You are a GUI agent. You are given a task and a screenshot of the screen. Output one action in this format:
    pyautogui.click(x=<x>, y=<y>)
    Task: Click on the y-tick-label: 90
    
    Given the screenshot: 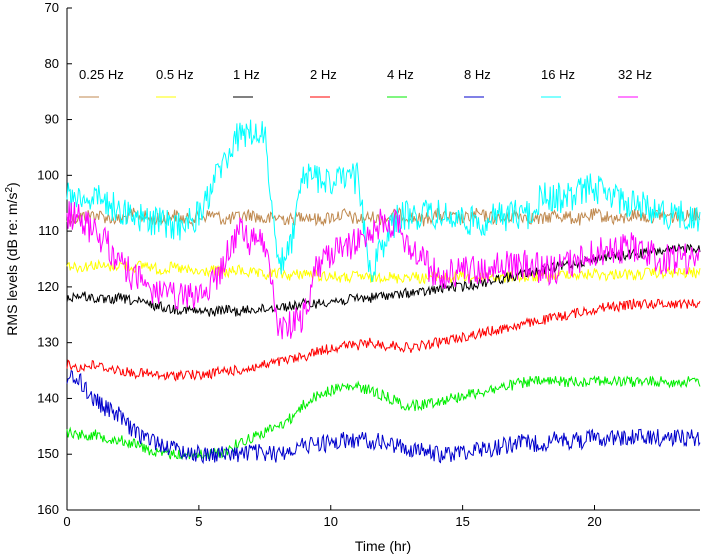 What is the action you would take?
    pyautogui.click(x=52, y=119)
    